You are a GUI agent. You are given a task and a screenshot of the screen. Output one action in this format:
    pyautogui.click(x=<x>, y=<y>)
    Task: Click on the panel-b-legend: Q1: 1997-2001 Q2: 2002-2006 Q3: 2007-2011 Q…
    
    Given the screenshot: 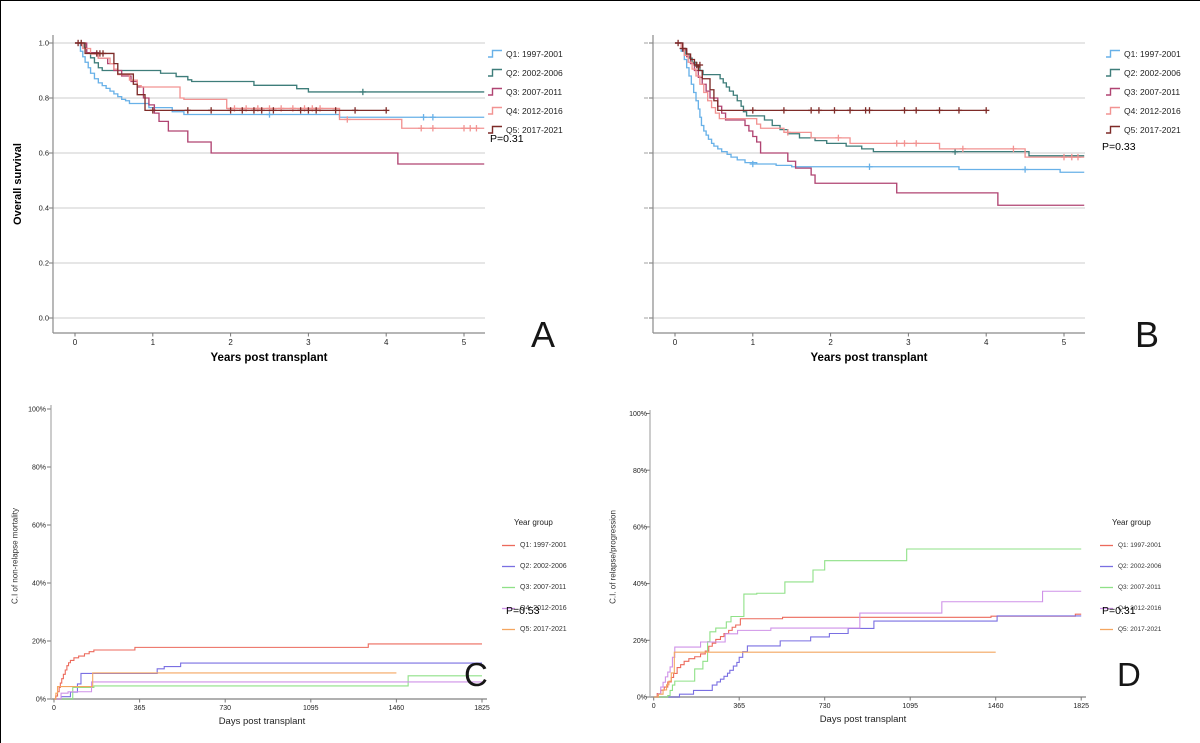 What is the action you would take?
    pyautogui.click(x=1143, y=91)
    